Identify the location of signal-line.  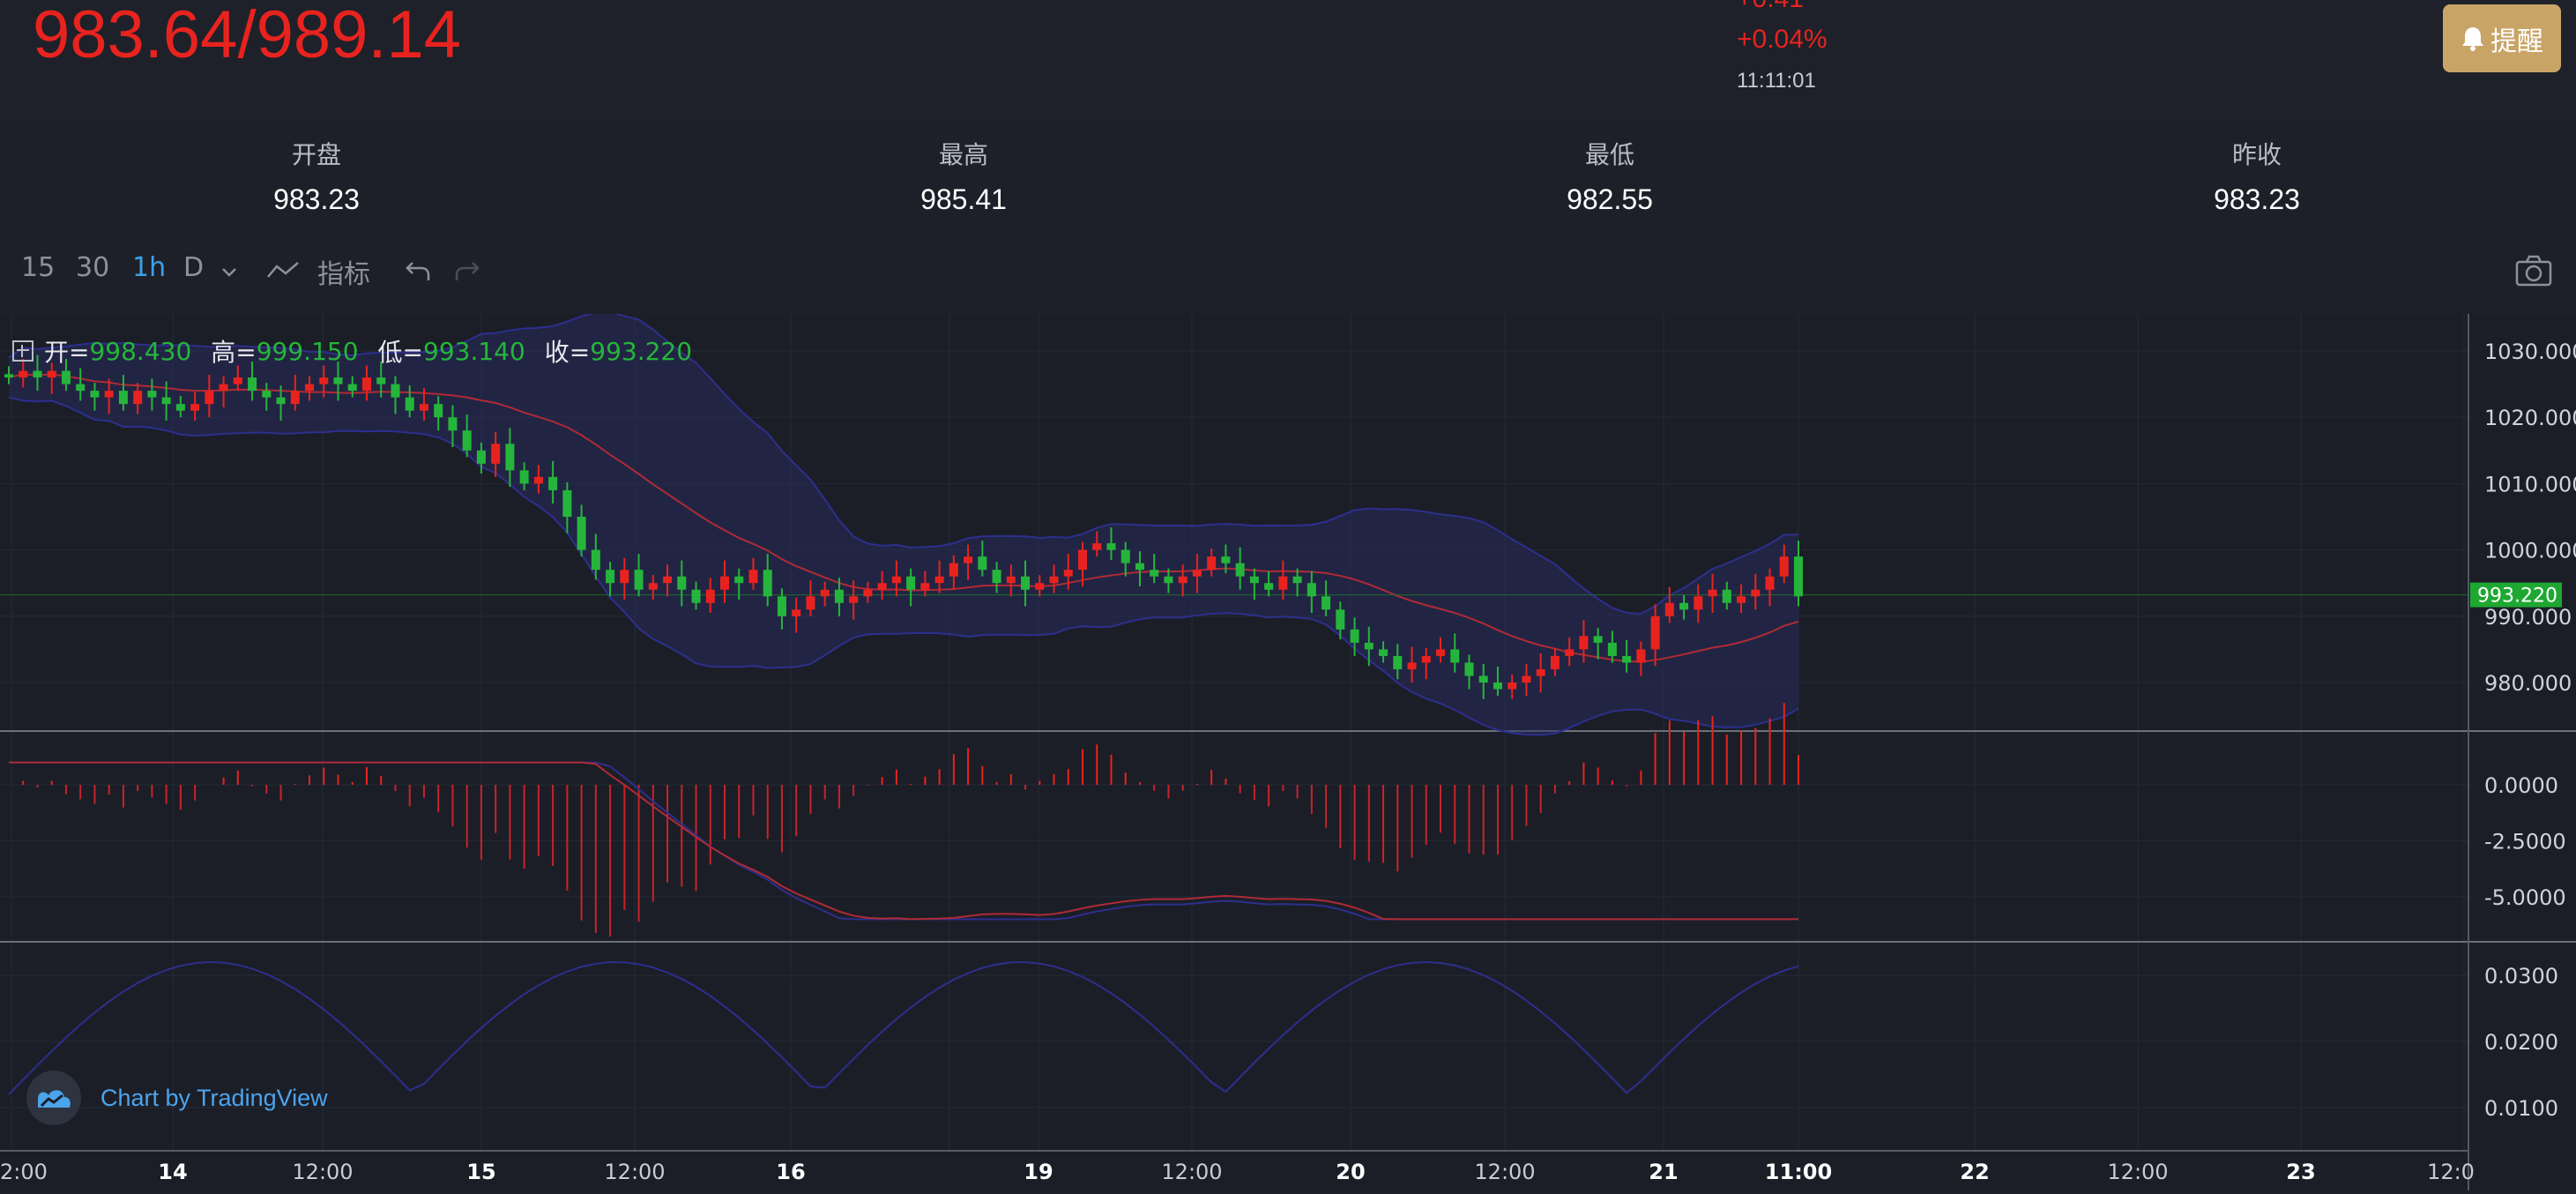
(903, 841).